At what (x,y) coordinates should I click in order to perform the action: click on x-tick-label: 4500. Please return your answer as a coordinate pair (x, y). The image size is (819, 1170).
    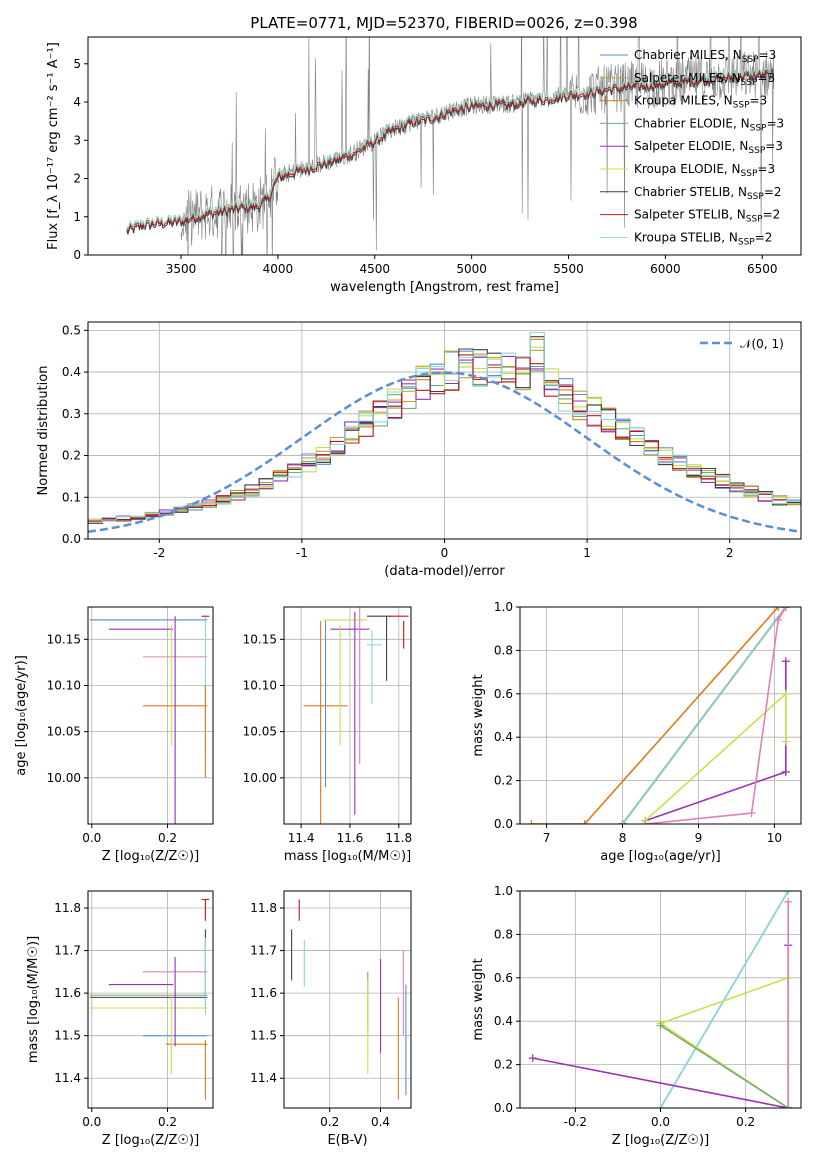
    Looking at the image, I should click on (374, 269).